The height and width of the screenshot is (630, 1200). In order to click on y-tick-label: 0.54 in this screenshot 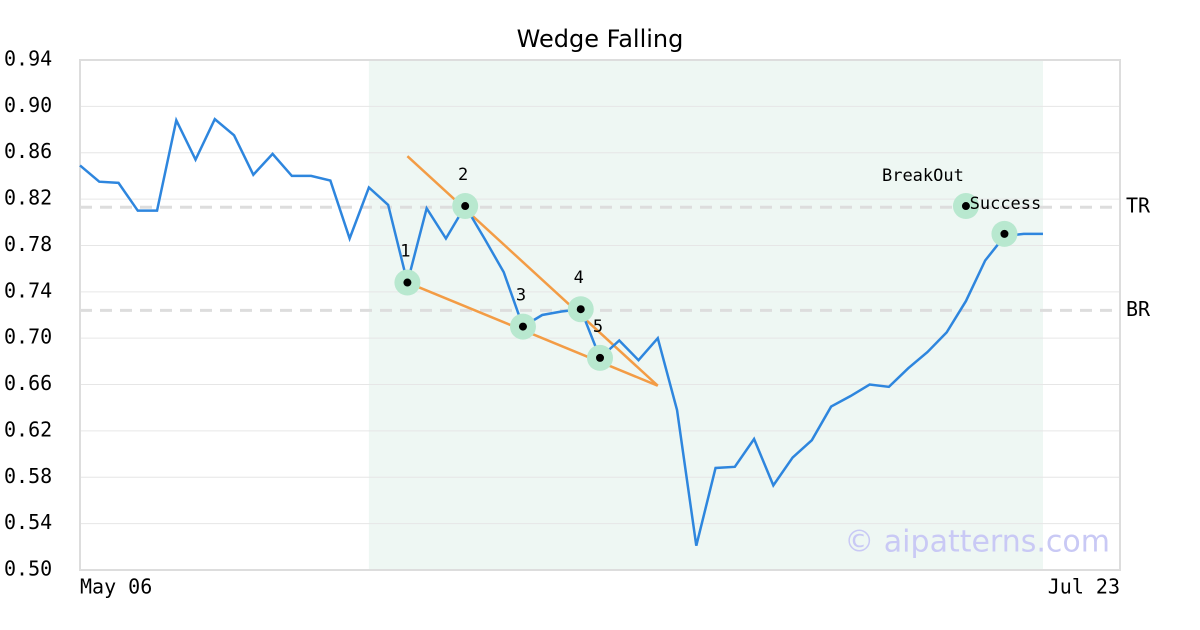, I will do `click(28, 522)`.